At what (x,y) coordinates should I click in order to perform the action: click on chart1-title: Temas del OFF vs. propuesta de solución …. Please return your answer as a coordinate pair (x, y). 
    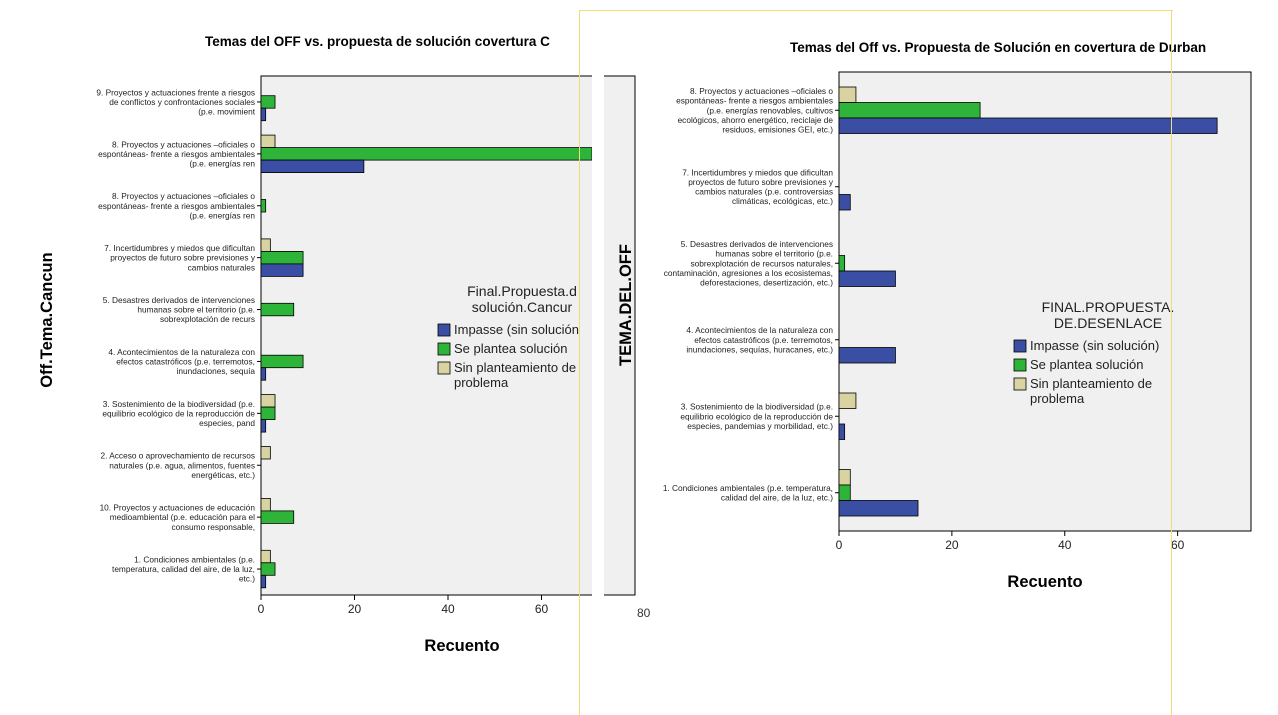
    Looking at the image, I should click on (377, 41).